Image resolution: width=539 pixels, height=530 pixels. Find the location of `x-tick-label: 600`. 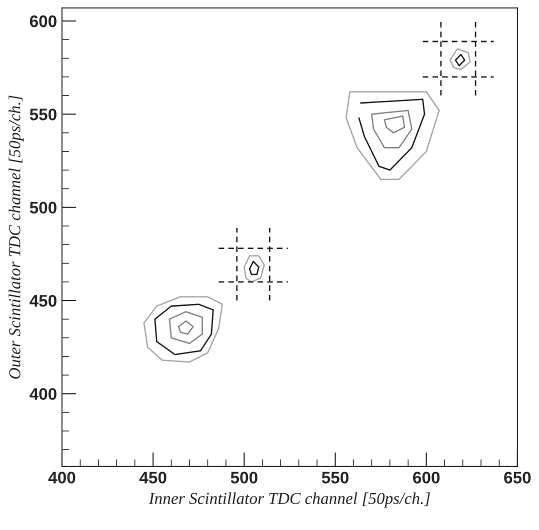

x-tick-label: 600 is located at coordinates (426, 478).